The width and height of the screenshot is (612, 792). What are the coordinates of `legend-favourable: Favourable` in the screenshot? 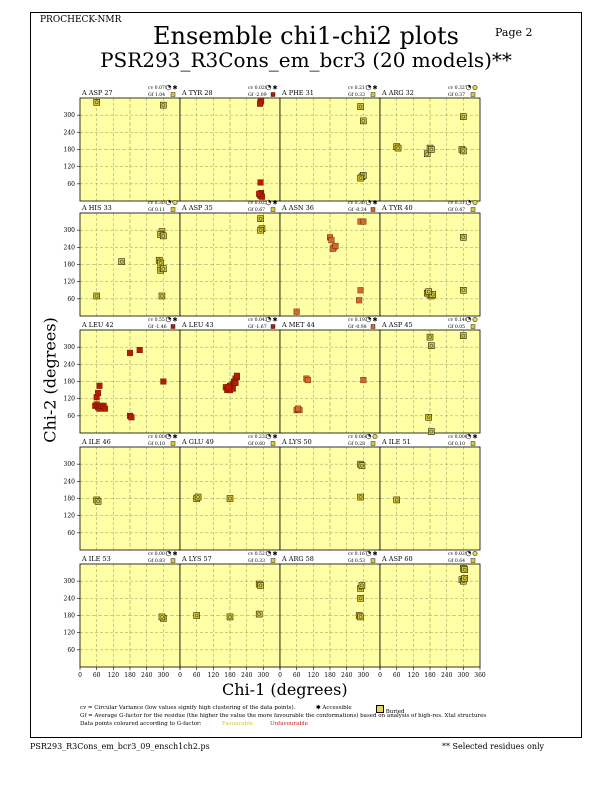 It's located at (238, 724).